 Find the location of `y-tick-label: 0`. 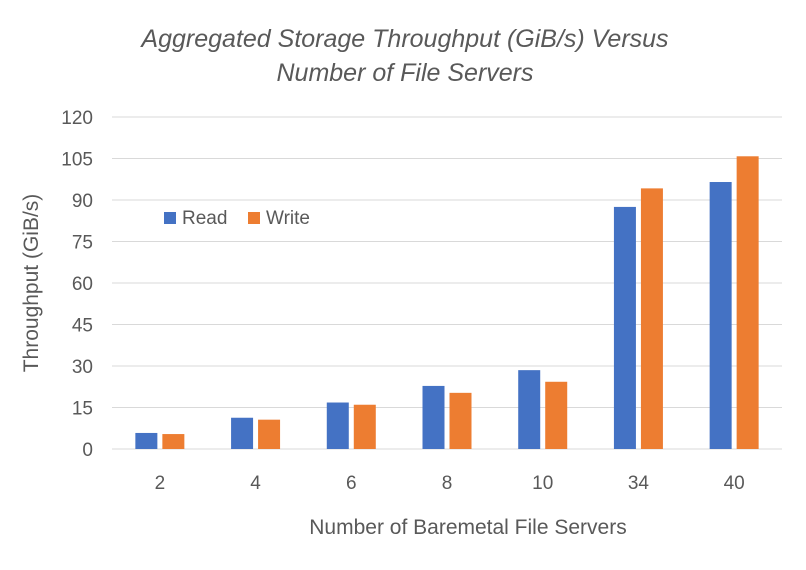

y-tick-label: 0 is located at coordinates (87, 450).